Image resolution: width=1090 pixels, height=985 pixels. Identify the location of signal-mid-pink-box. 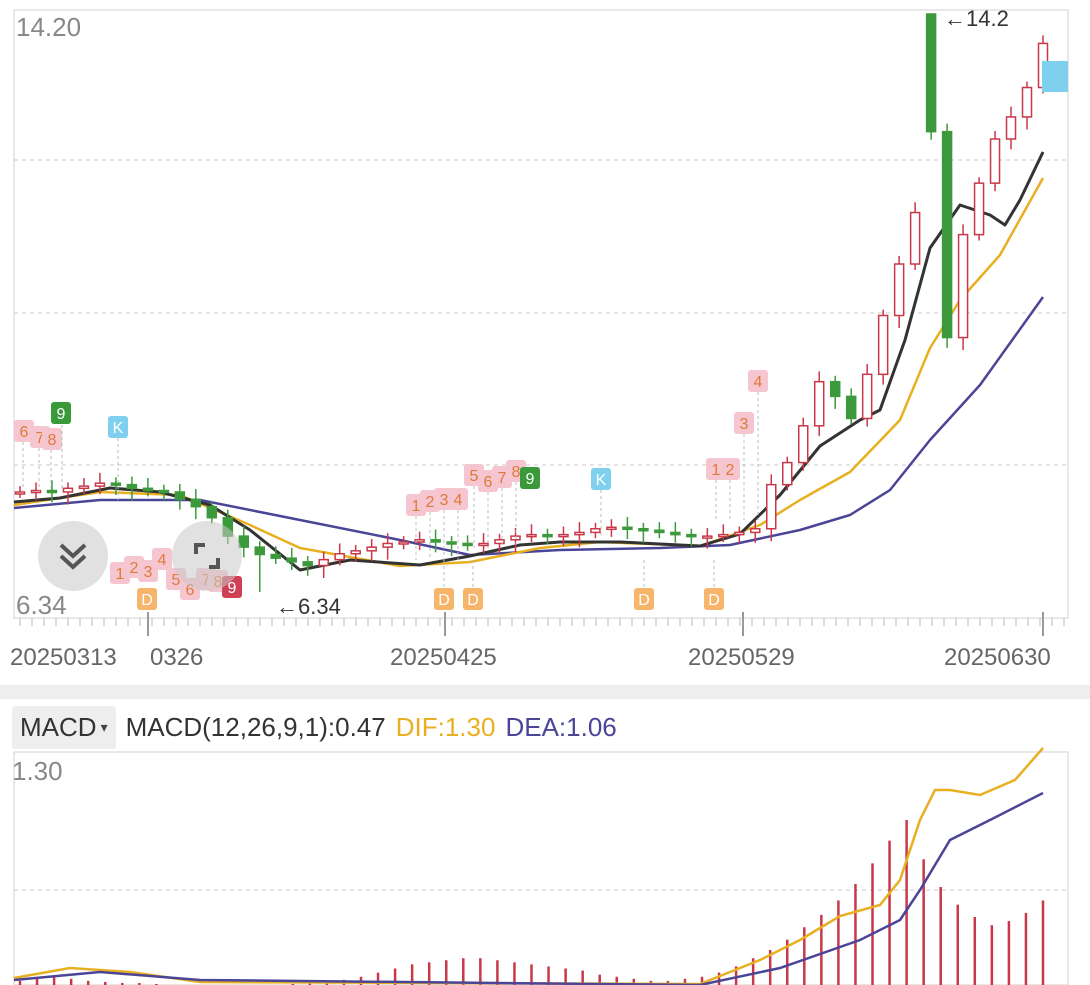
(458, 499).